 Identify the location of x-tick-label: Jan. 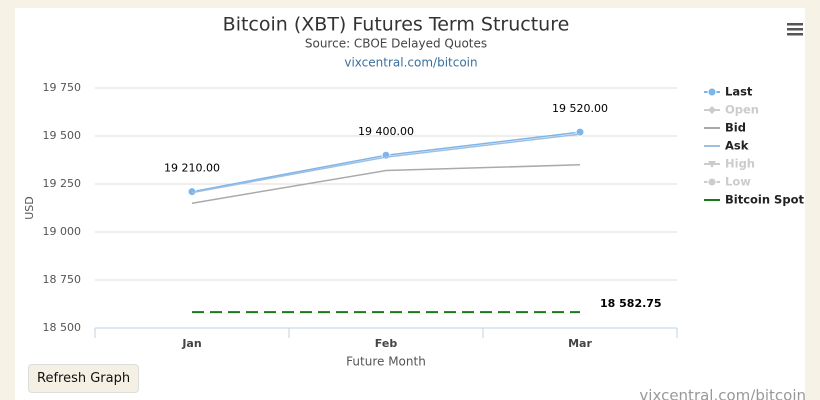
(191, 343).